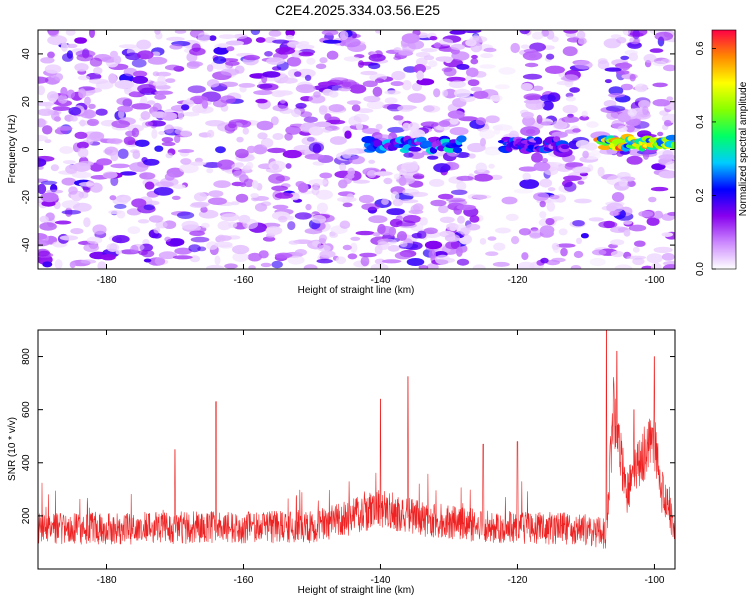  What do you see at coordinates (356, 590) in the screenshot?
I see `snr-x-label: Height of straight line (km)` at bounding box center [356, 590].